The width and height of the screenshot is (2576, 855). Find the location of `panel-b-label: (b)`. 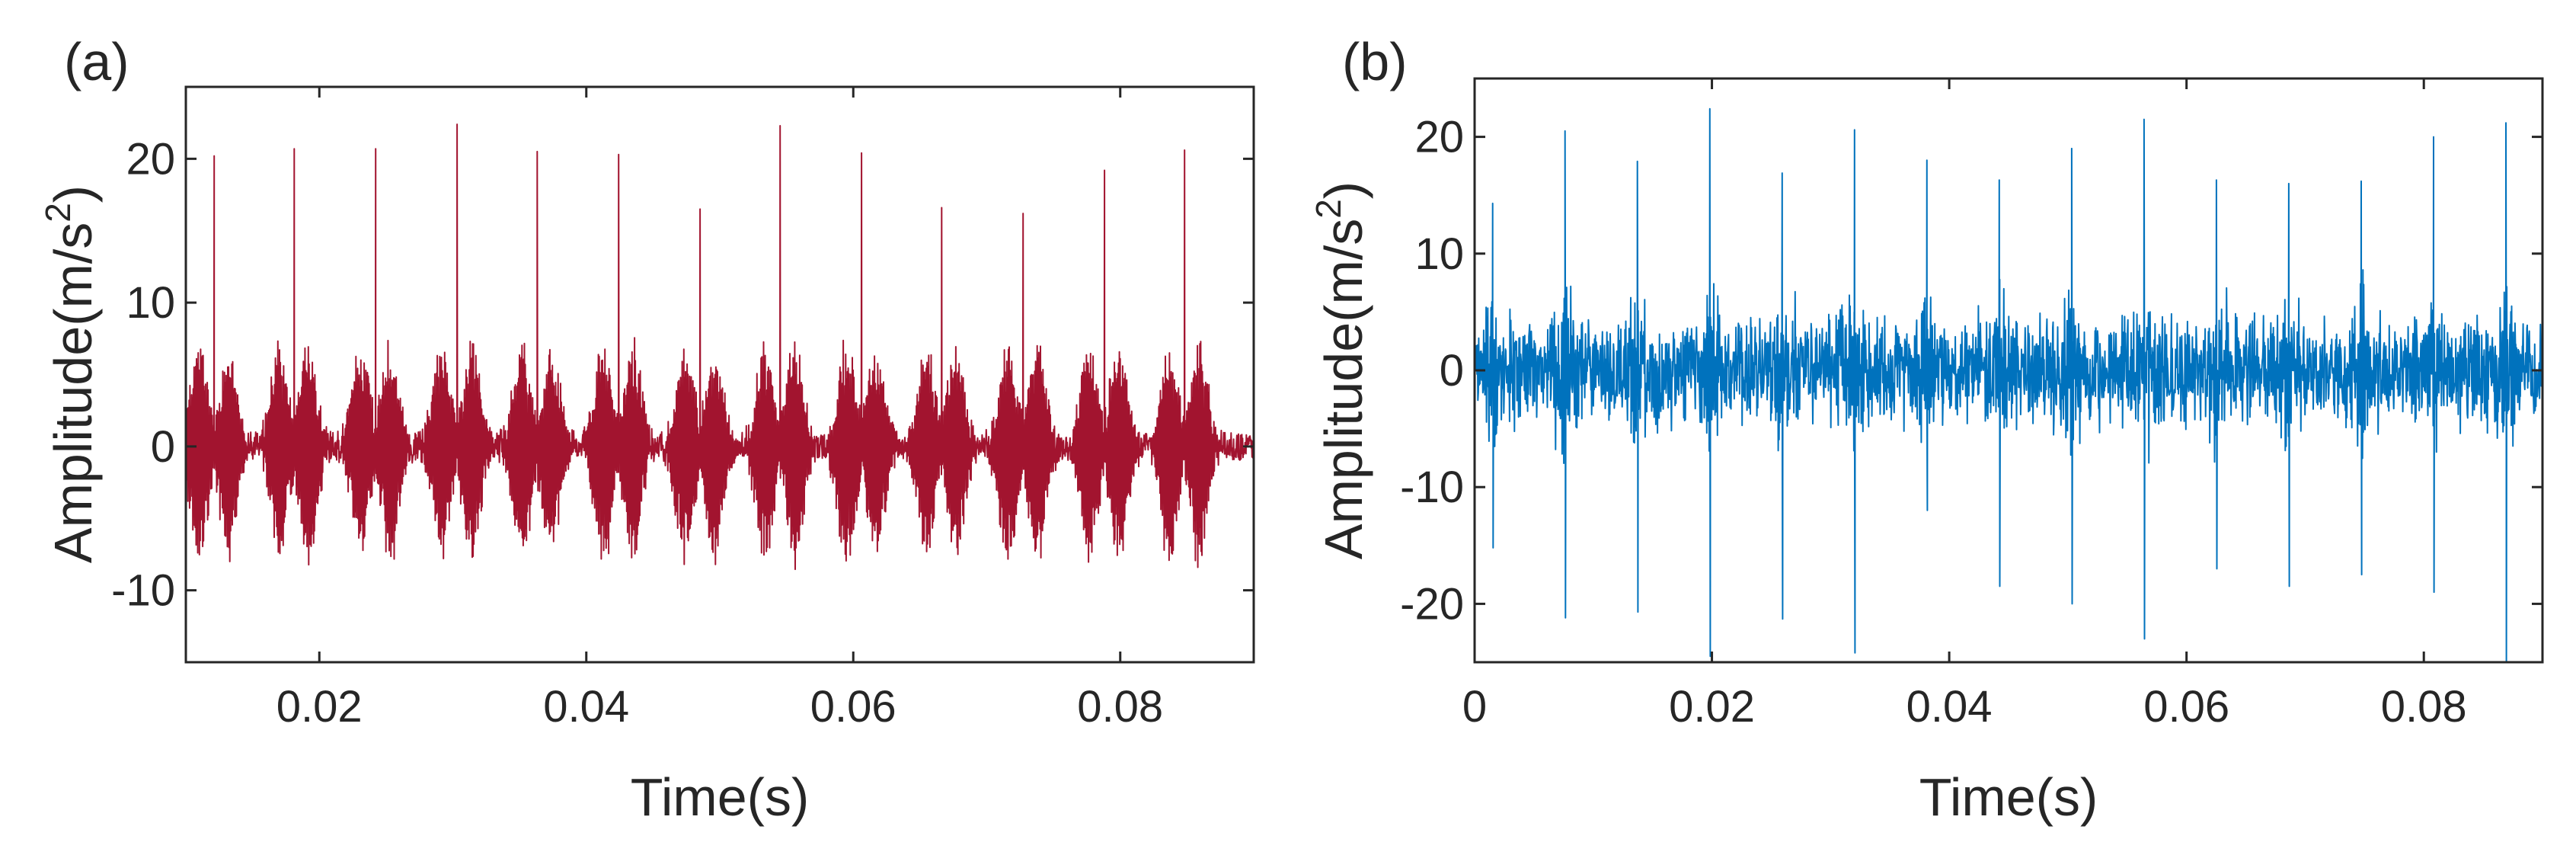

panel-b-label: (b) is located at coordinates (1375, 62).